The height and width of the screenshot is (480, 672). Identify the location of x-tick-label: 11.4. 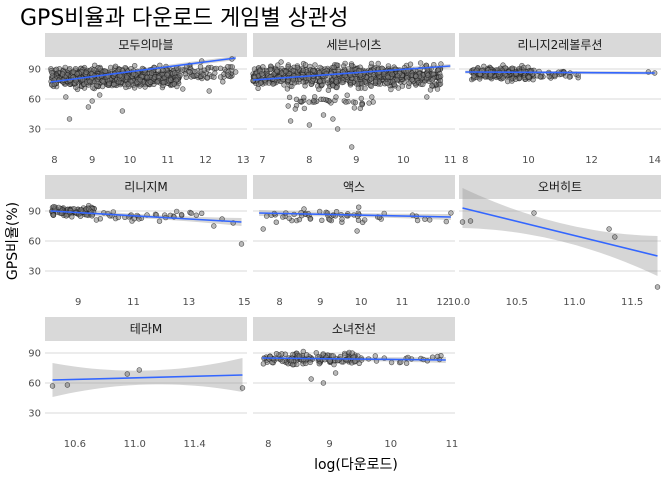
(194, 444).